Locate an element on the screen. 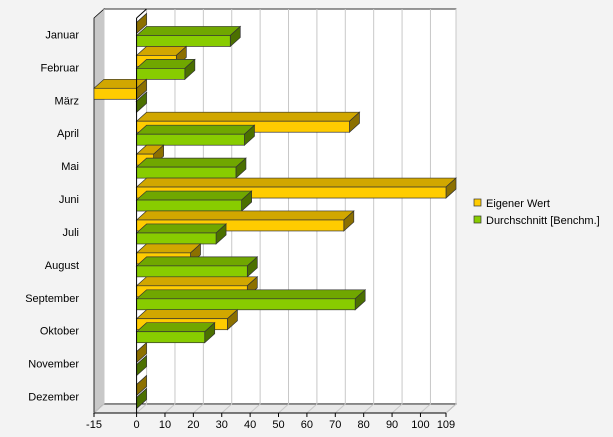 Image resolution: width=613 pixels, height=437 pixels. x-tick-labels: -15 0 10 20 30 40 50 60 70 80 90 100 109 is located at coordinates (270, 421).